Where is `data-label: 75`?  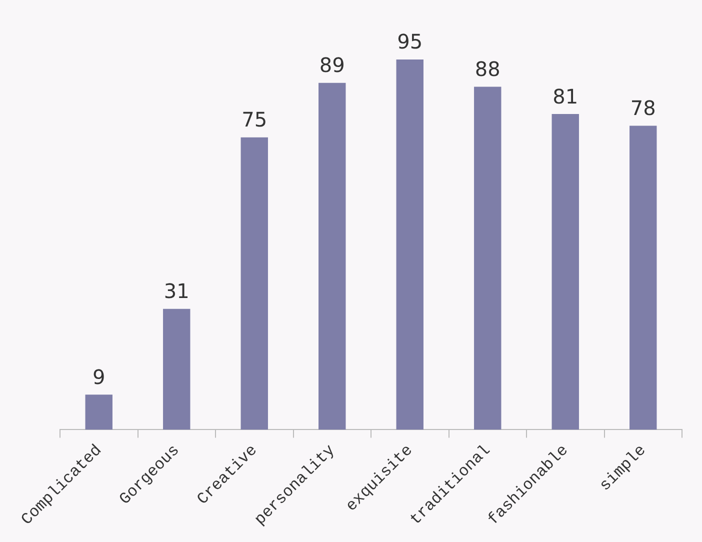
data-label: 75 is located at coordinates (255, 120).